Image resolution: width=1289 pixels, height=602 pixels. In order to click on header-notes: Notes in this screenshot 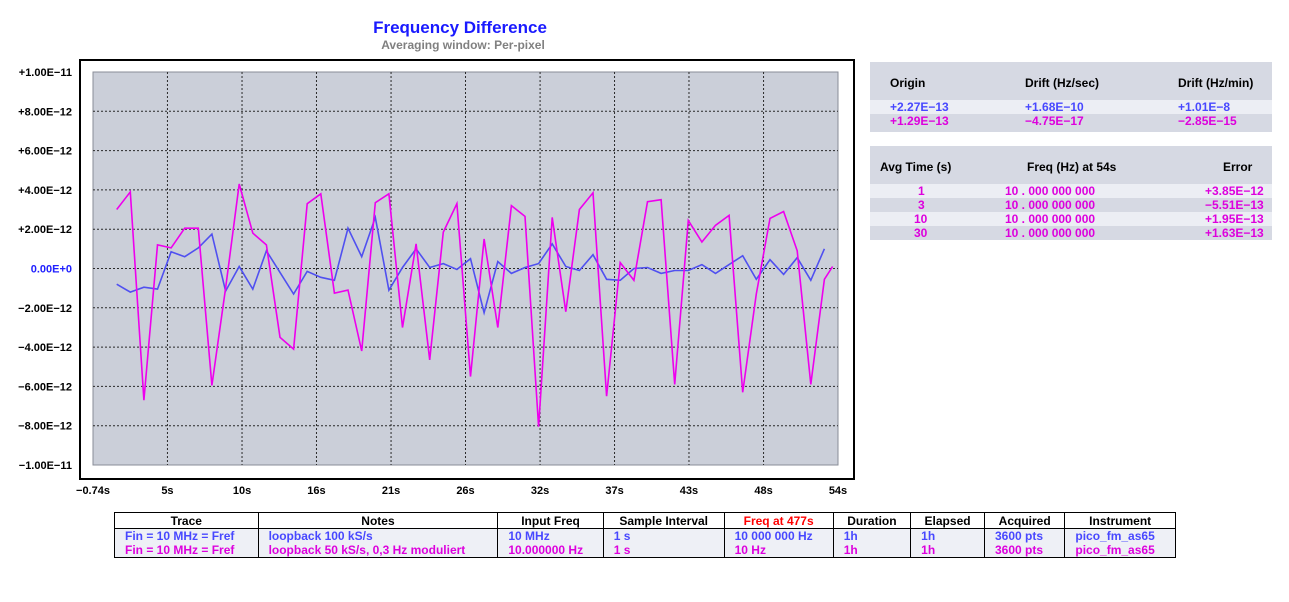, I will do `click(378, 520)`.